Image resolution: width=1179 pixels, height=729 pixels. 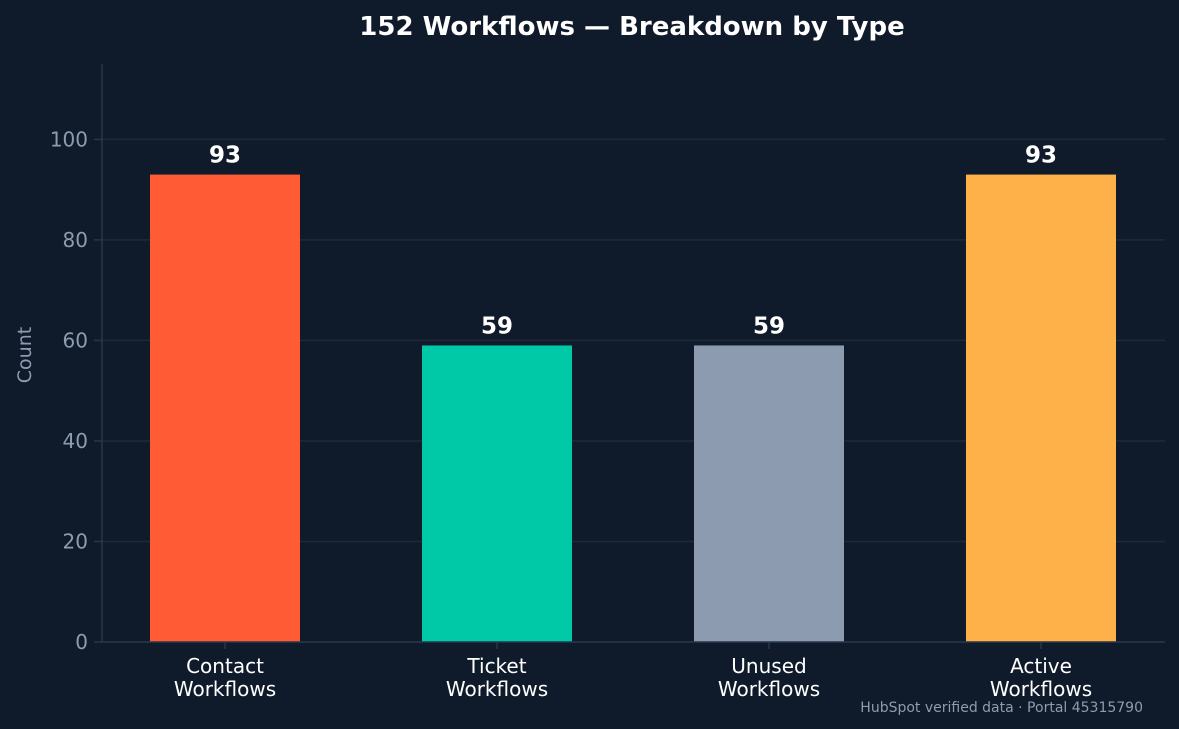 I want to click on y-tick-label: 60, so click(x=75, y=340).